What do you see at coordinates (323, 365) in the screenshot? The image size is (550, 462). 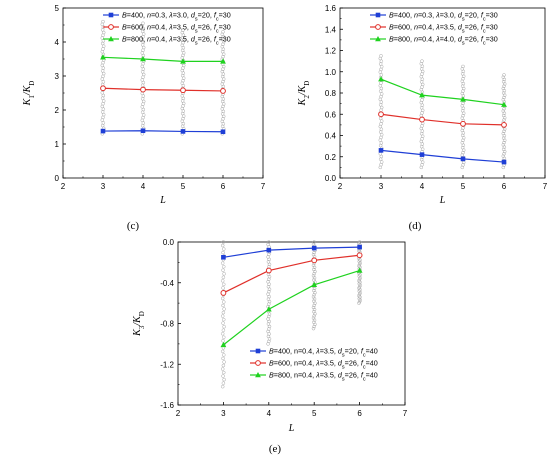 I see `legend-text-1: B=600, n=0.4, λ=3.5, ds=26, fc=40` at bounding box center [323, 365].